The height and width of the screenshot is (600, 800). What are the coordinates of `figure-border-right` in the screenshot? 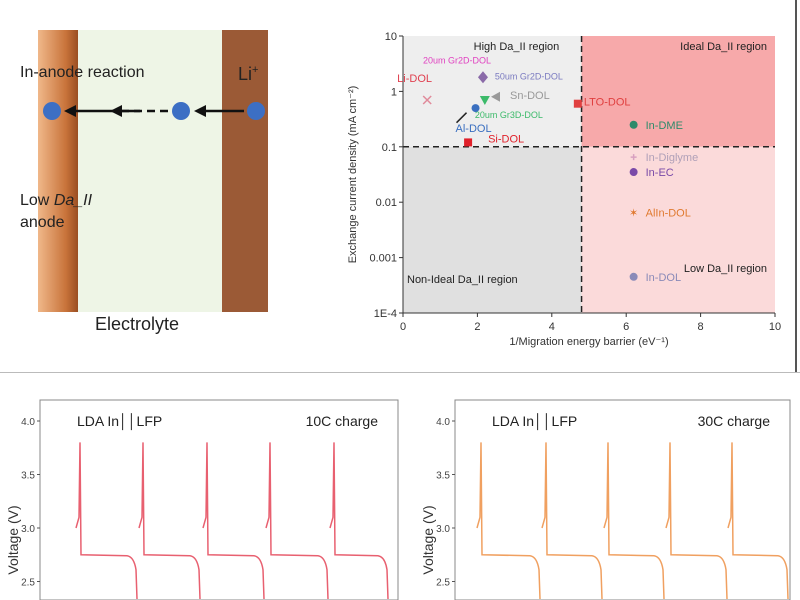 It's located at (796, 186).